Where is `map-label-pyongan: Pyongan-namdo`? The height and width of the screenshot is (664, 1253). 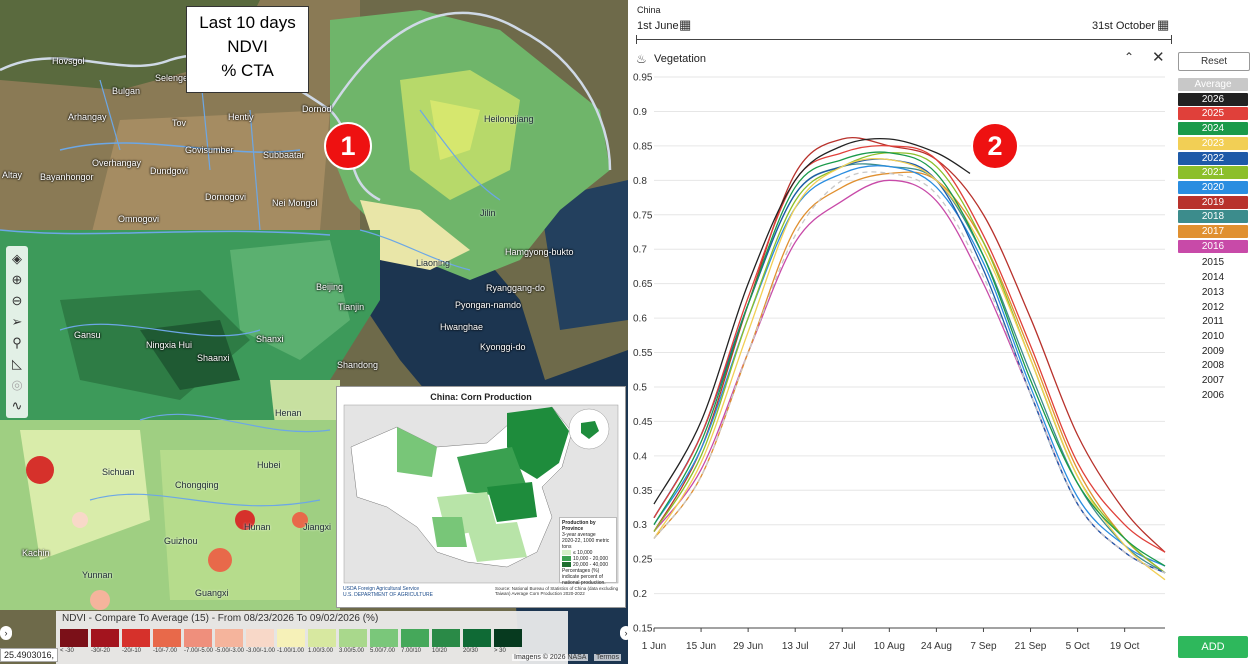
map-label-pyongan: Pyongan-namdo is located at coordinates (488, 305).